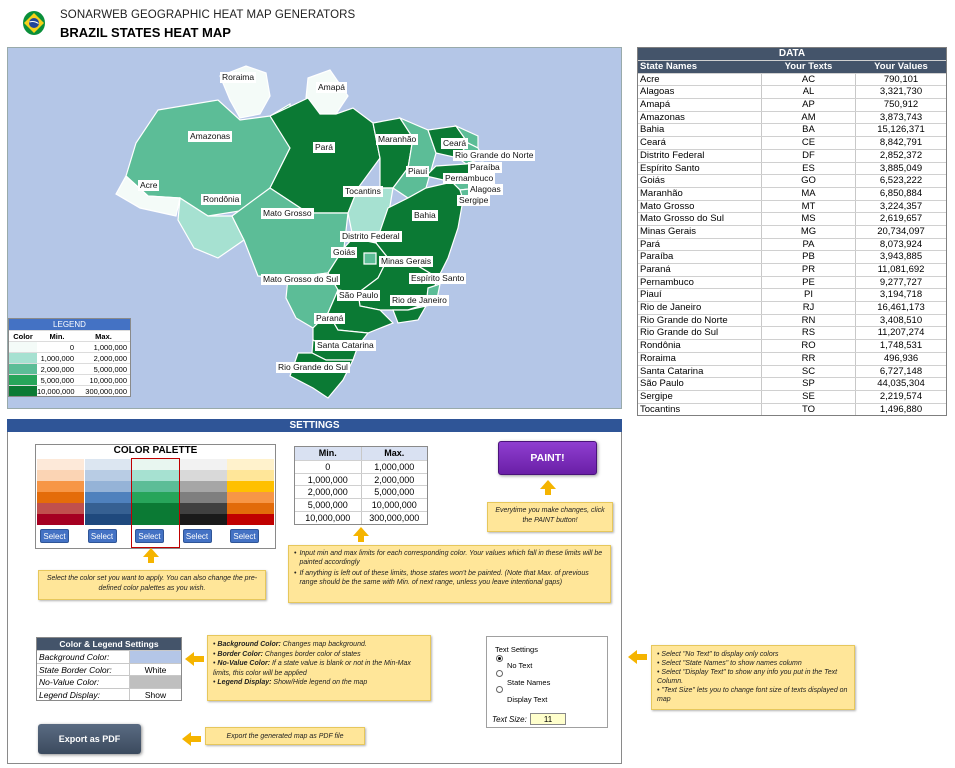 This screenshot has width=955, height=768. What do you see at coordinates (901, 371) in the screenshot?
I see `value-cell: 6,727,148` at bounding box center [901, 371].